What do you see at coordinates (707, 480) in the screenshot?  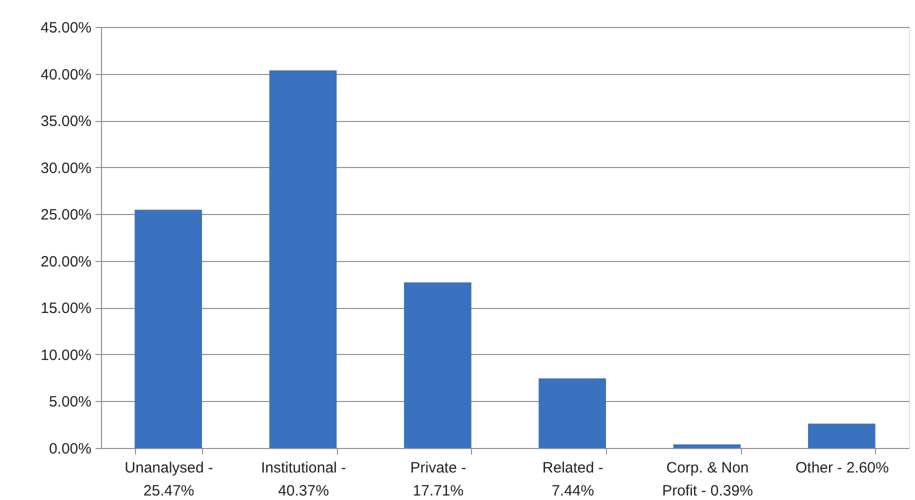 I see `x-tick-label: Corp. & Non Profit - 0.39%` at bounding box center [707, 480].